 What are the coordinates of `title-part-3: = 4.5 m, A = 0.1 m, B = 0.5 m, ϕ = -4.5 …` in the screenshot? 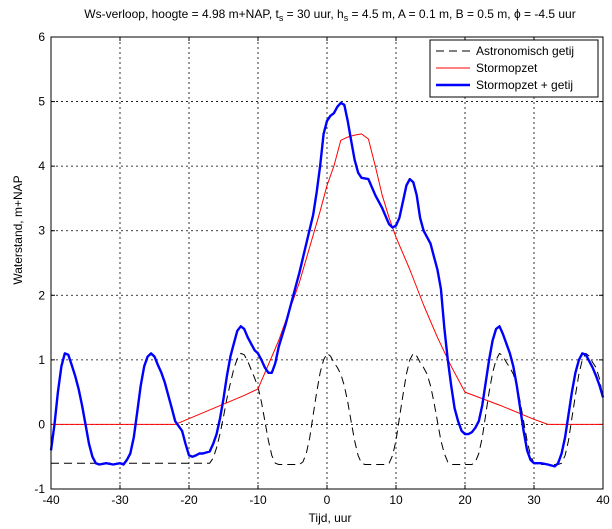 It's located at (462, 14).